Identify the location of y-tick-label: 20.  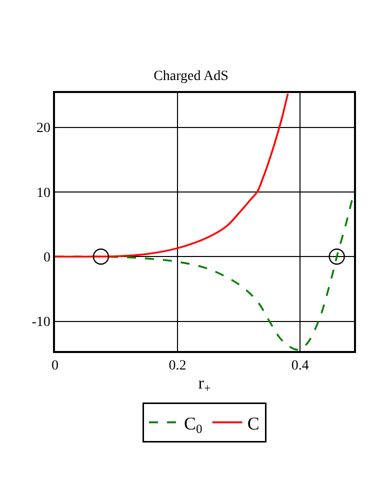
(43, 128).